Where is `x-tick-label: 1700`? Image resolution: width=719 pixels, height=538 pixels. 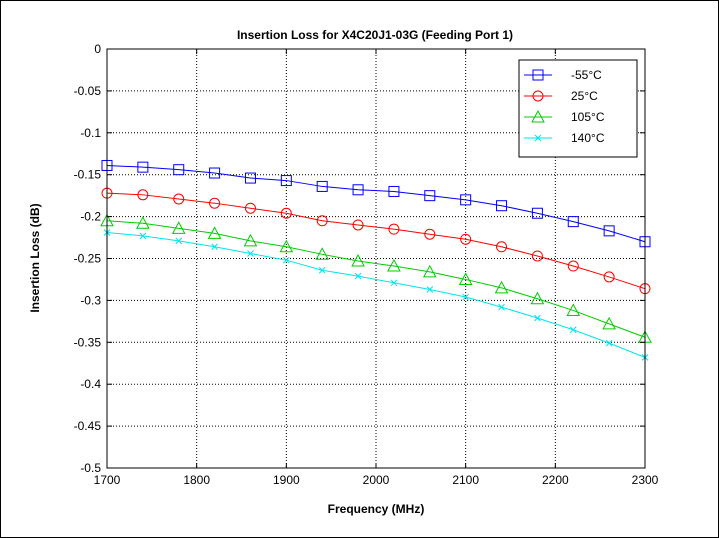 x-tick-label: 1700 is located at coordinates (107, 480).